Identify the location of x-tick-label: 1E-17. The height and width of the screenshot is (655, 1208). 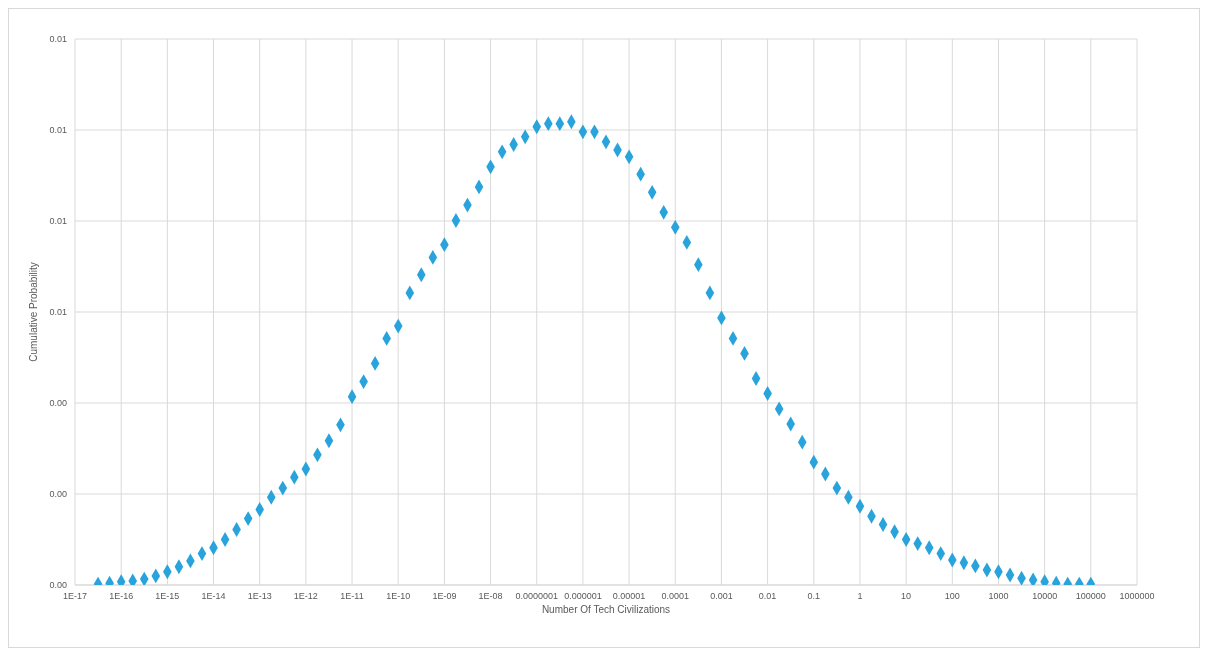
(75, 596).